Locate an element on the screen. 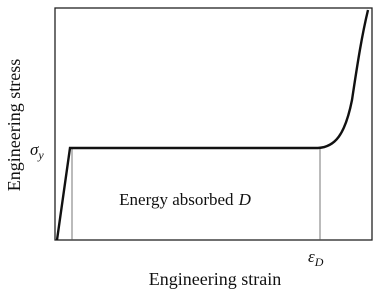 The width and height of the screenshot is (382, 294). region-label: Energy absorbed D is located at coordinates (185, 199).